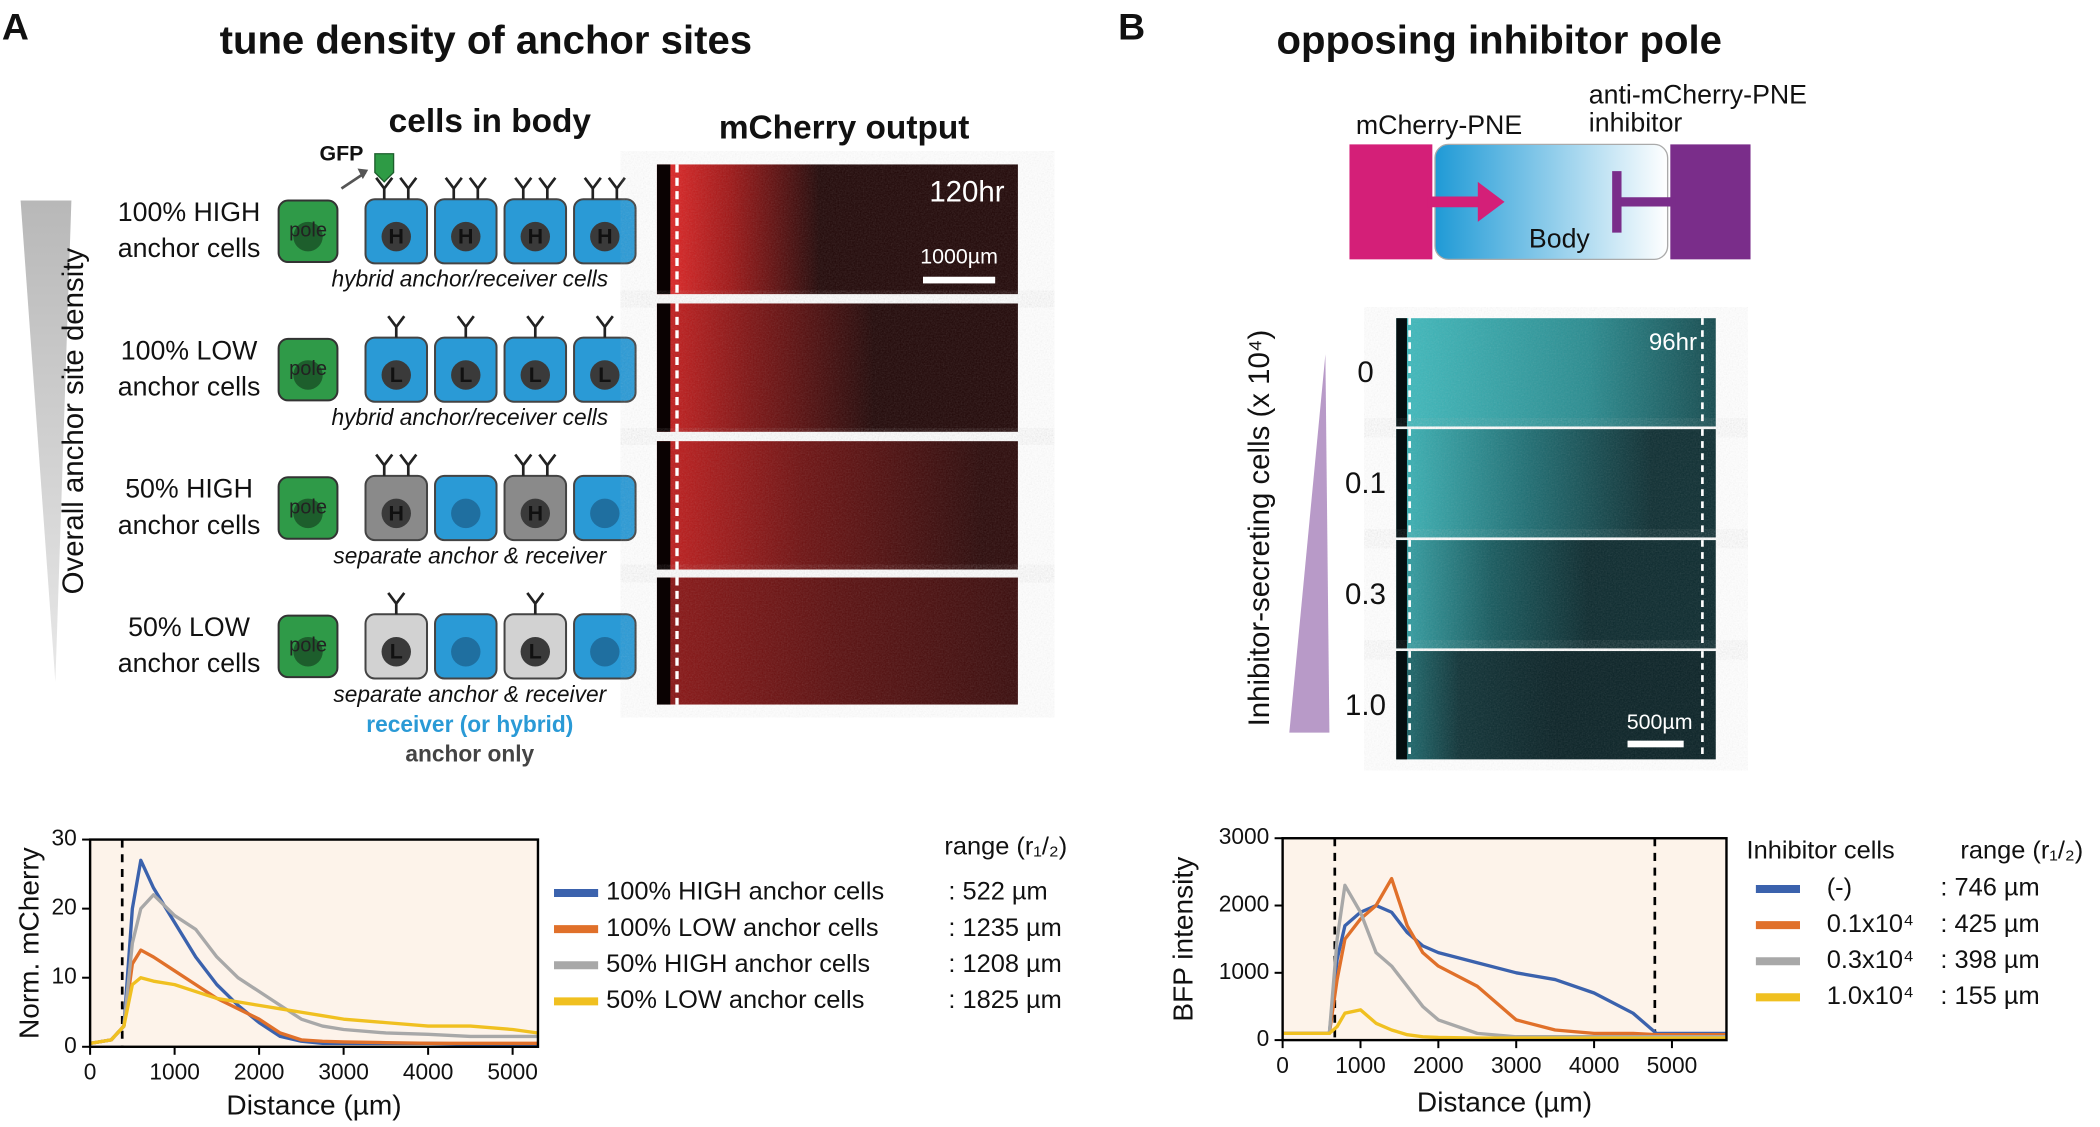 This screenshot has height=1127, width=2100. I want to click on pole-label: mCherry-PNE, so click(1439, 125).